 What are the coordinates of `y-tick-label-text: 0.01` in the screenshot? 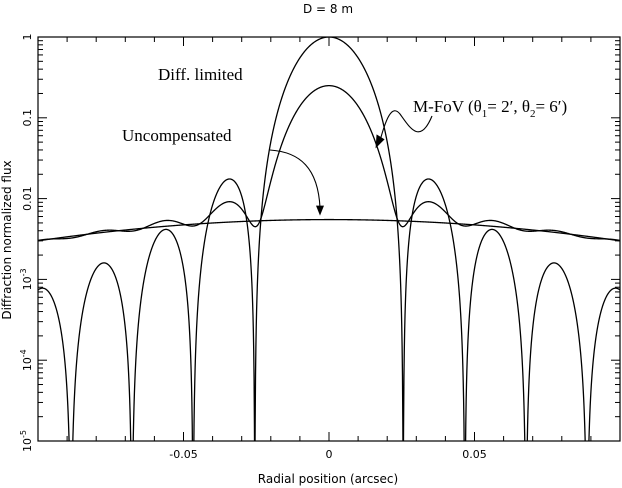 It's located at (27, 198).